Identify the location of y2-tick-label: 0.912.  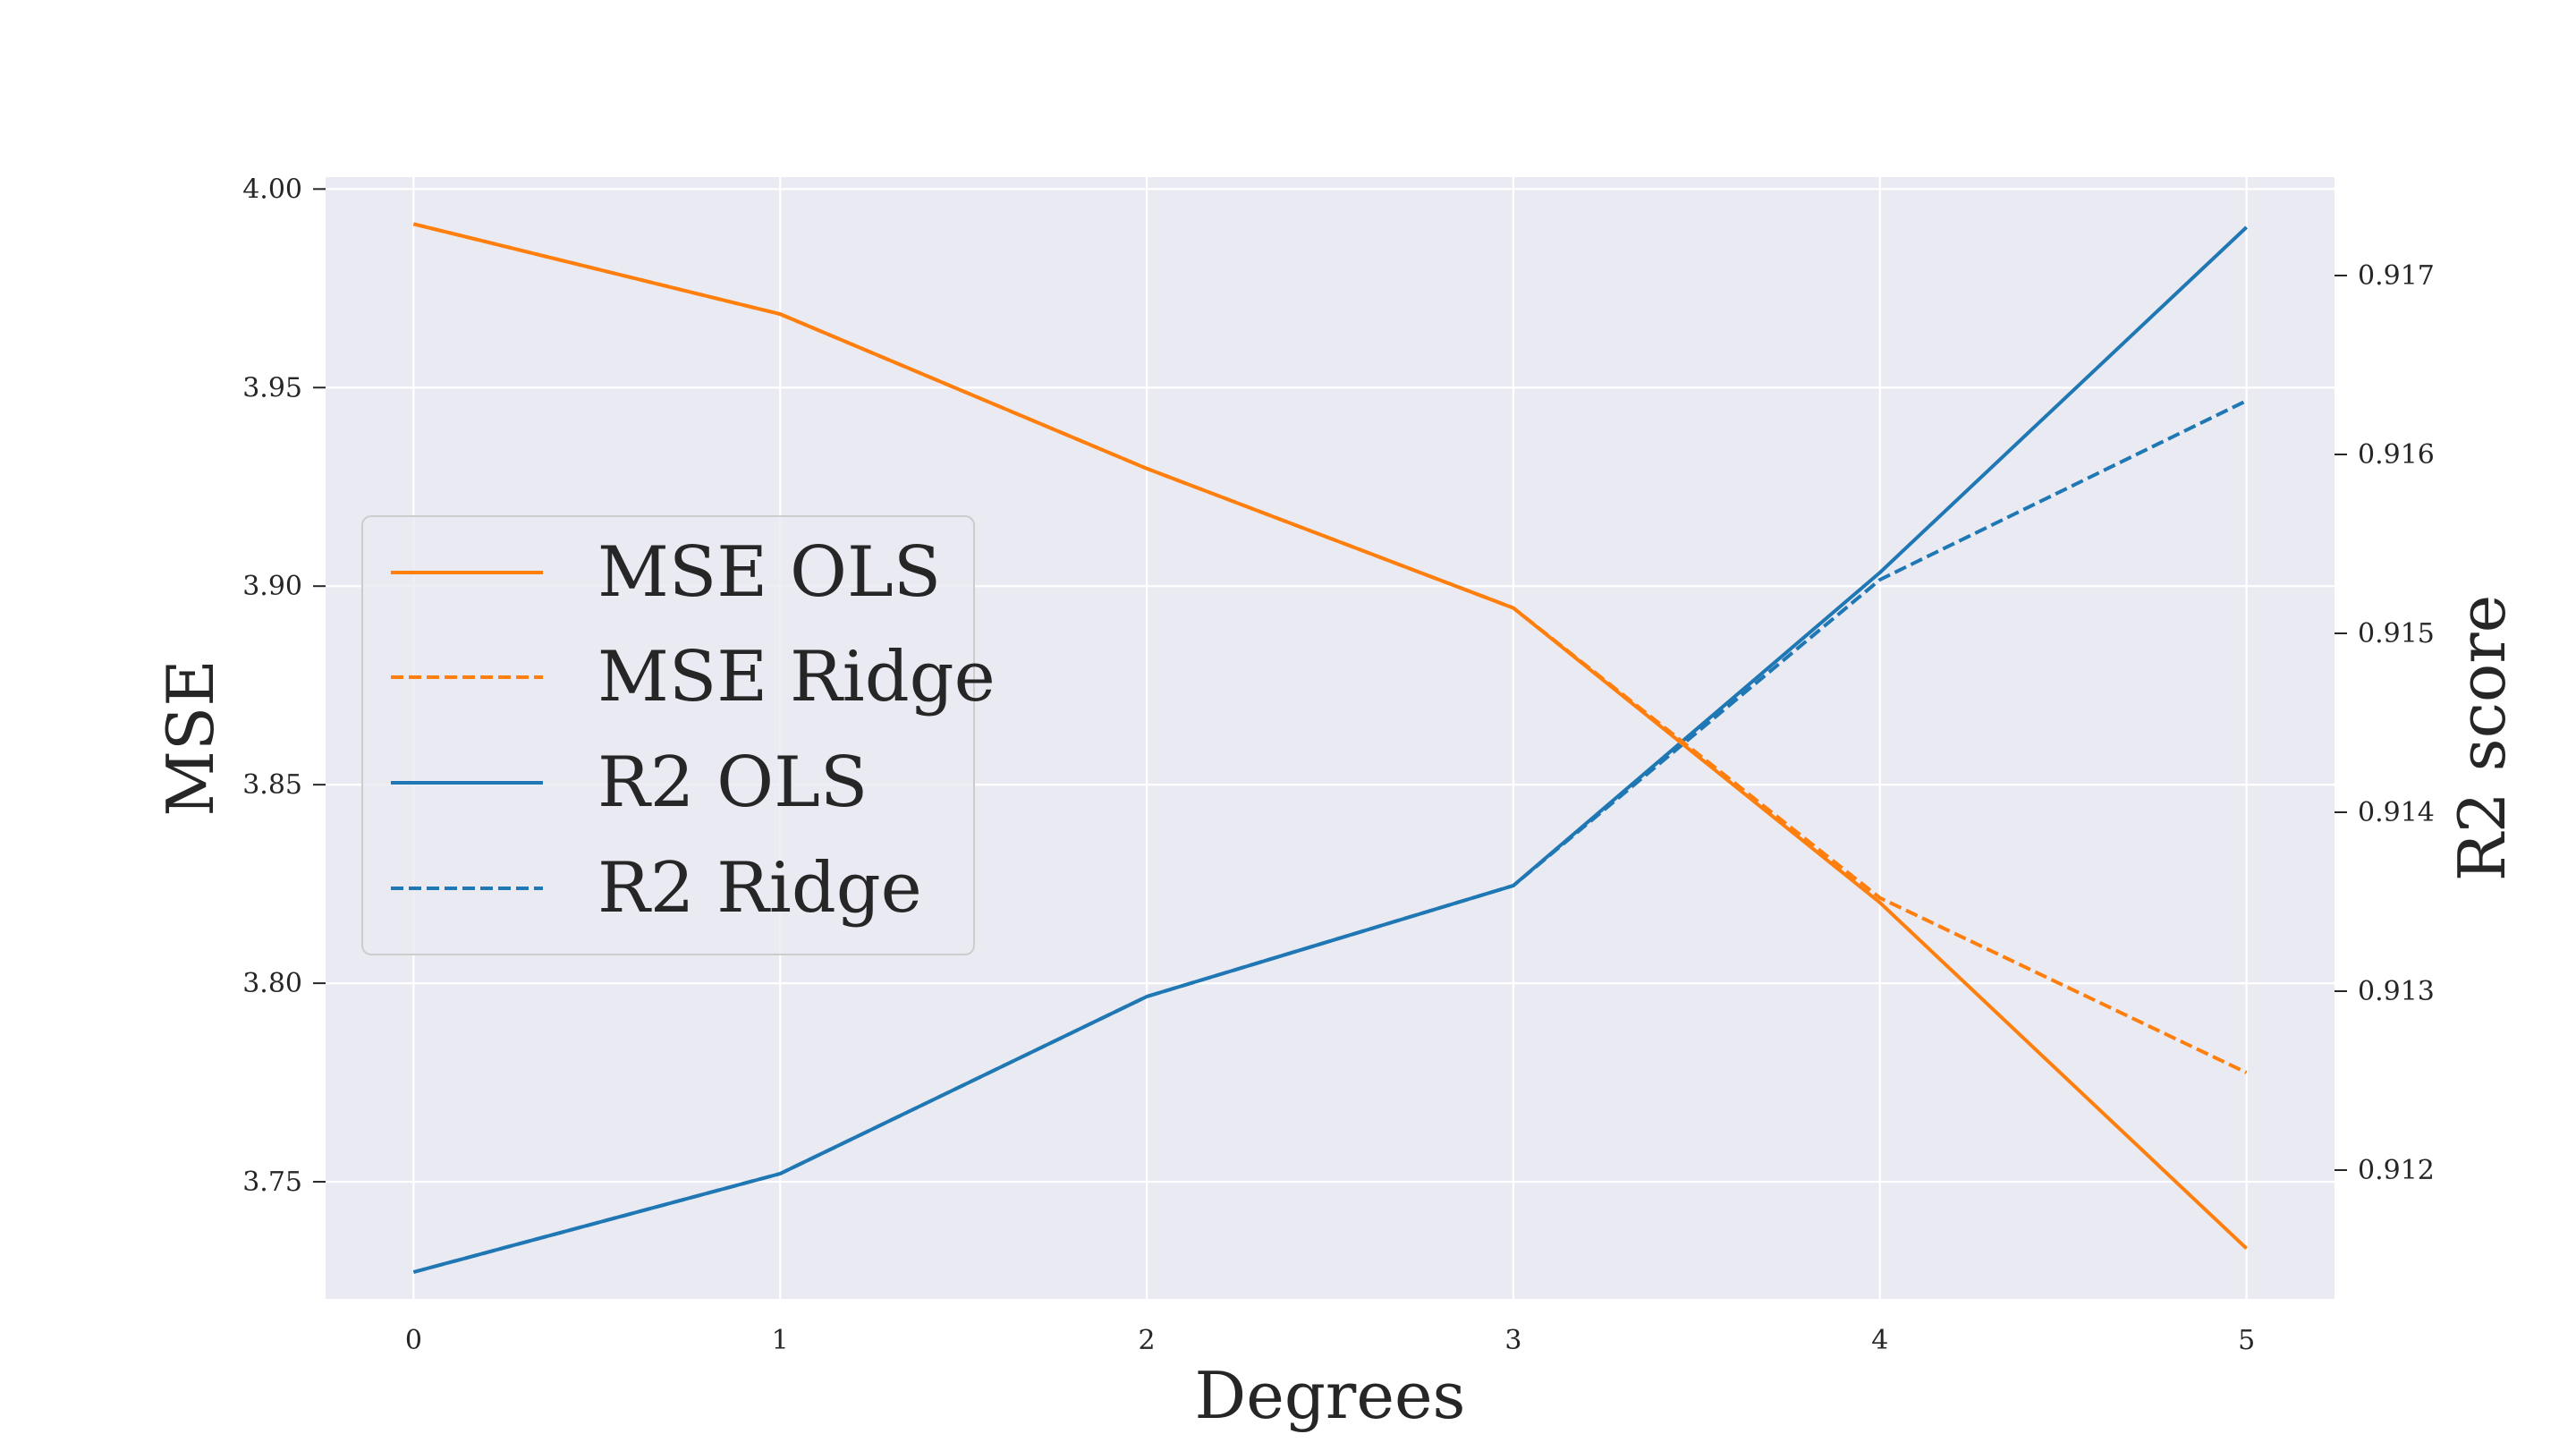
(2396, 1170).